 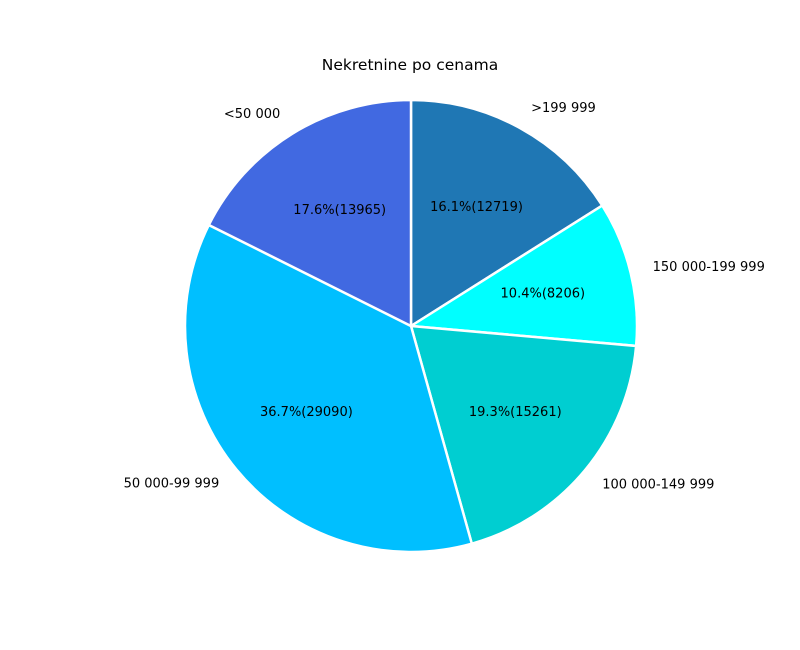 What do you see at coordinates (476, 207) in the screenshot?
I see `slice-percent-label: 16.1%(12719)` at bounding box center [476, 207].